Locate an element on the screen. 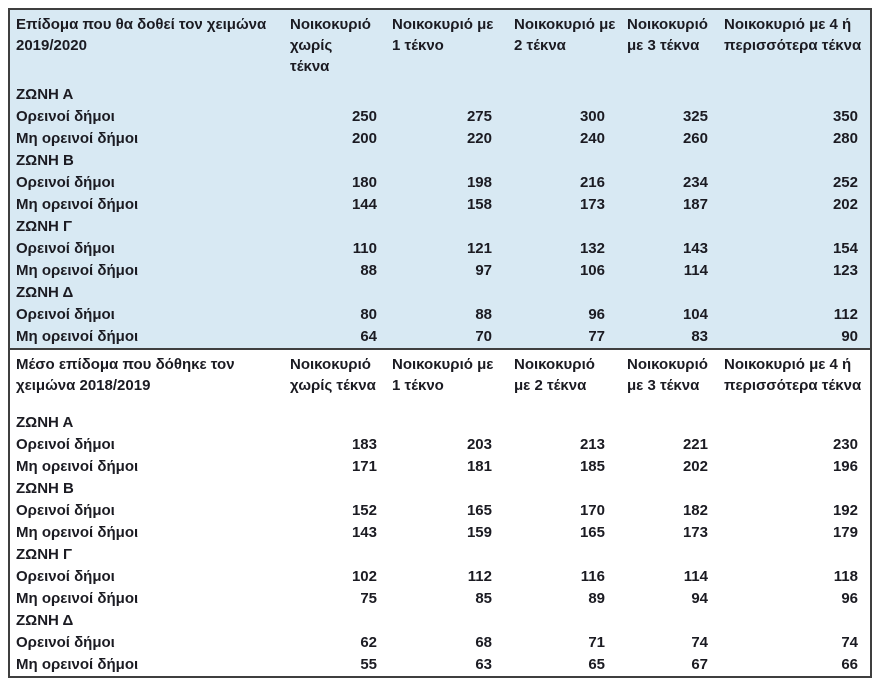  table-row: ΖΩΝΗ Β is located at coordinates (440, 161).